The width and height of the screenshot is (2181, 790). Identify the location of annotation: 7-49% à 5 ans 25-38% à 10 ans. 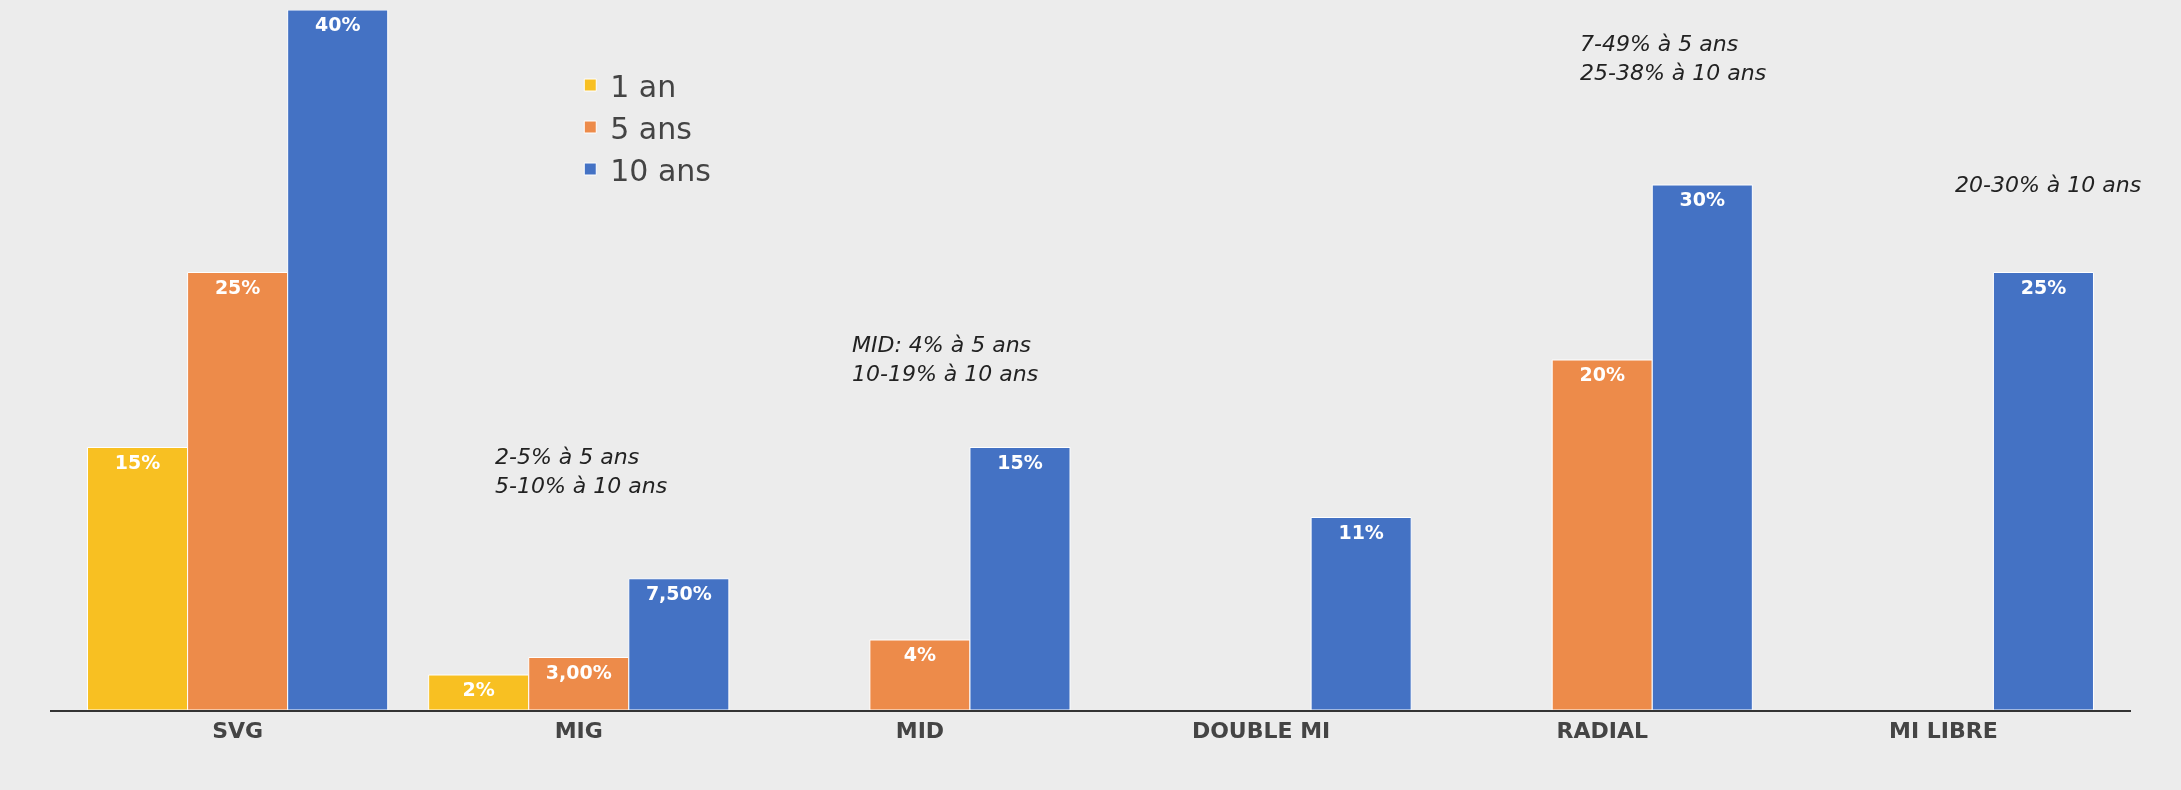
(1673, 58).